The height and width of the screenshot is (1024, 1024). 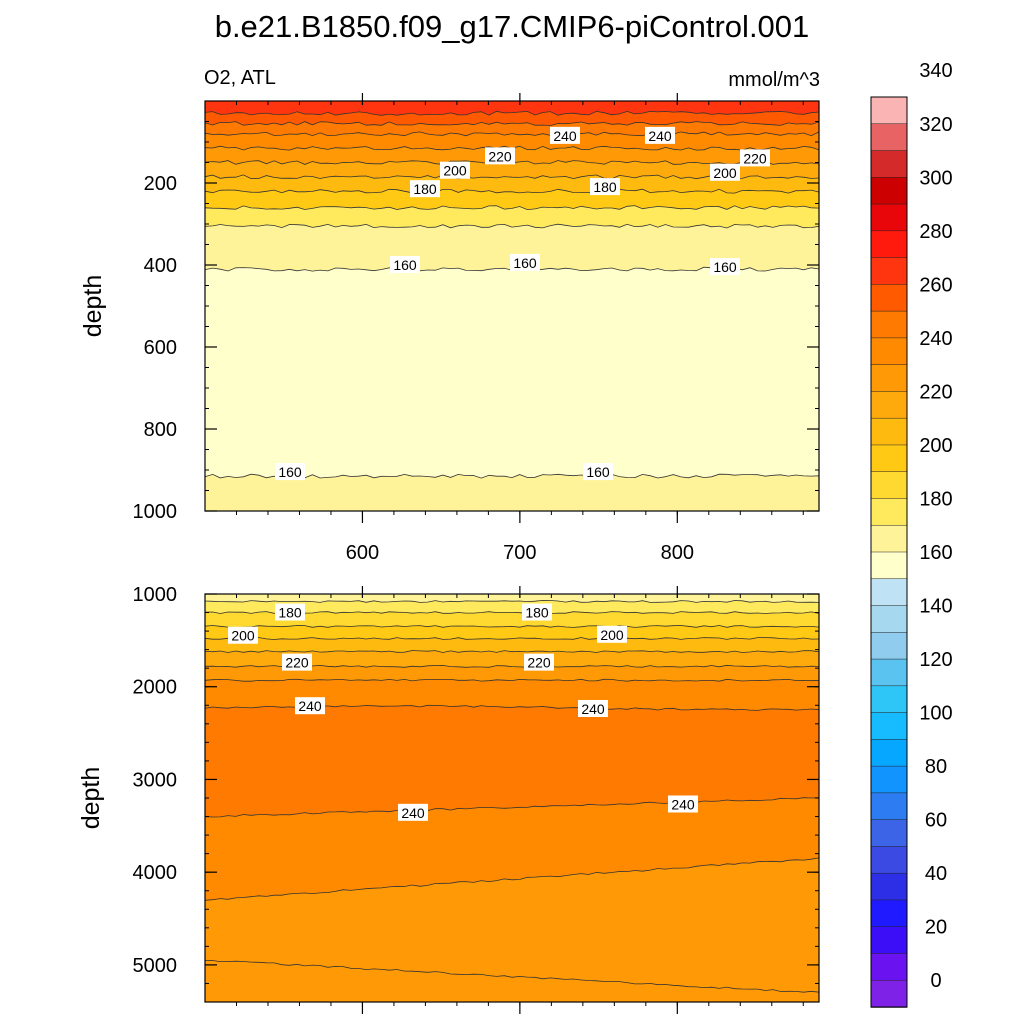 I want to click on colorbar-label: 60, so click(x=936, y=821).